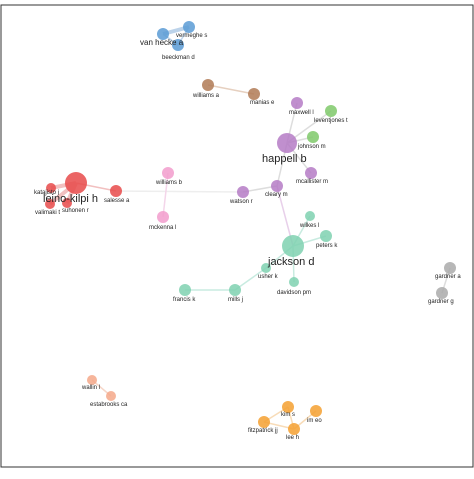  Describe the element at coordinates (206, 96) in the screenshot. I see `node-label: williams a` at that location.